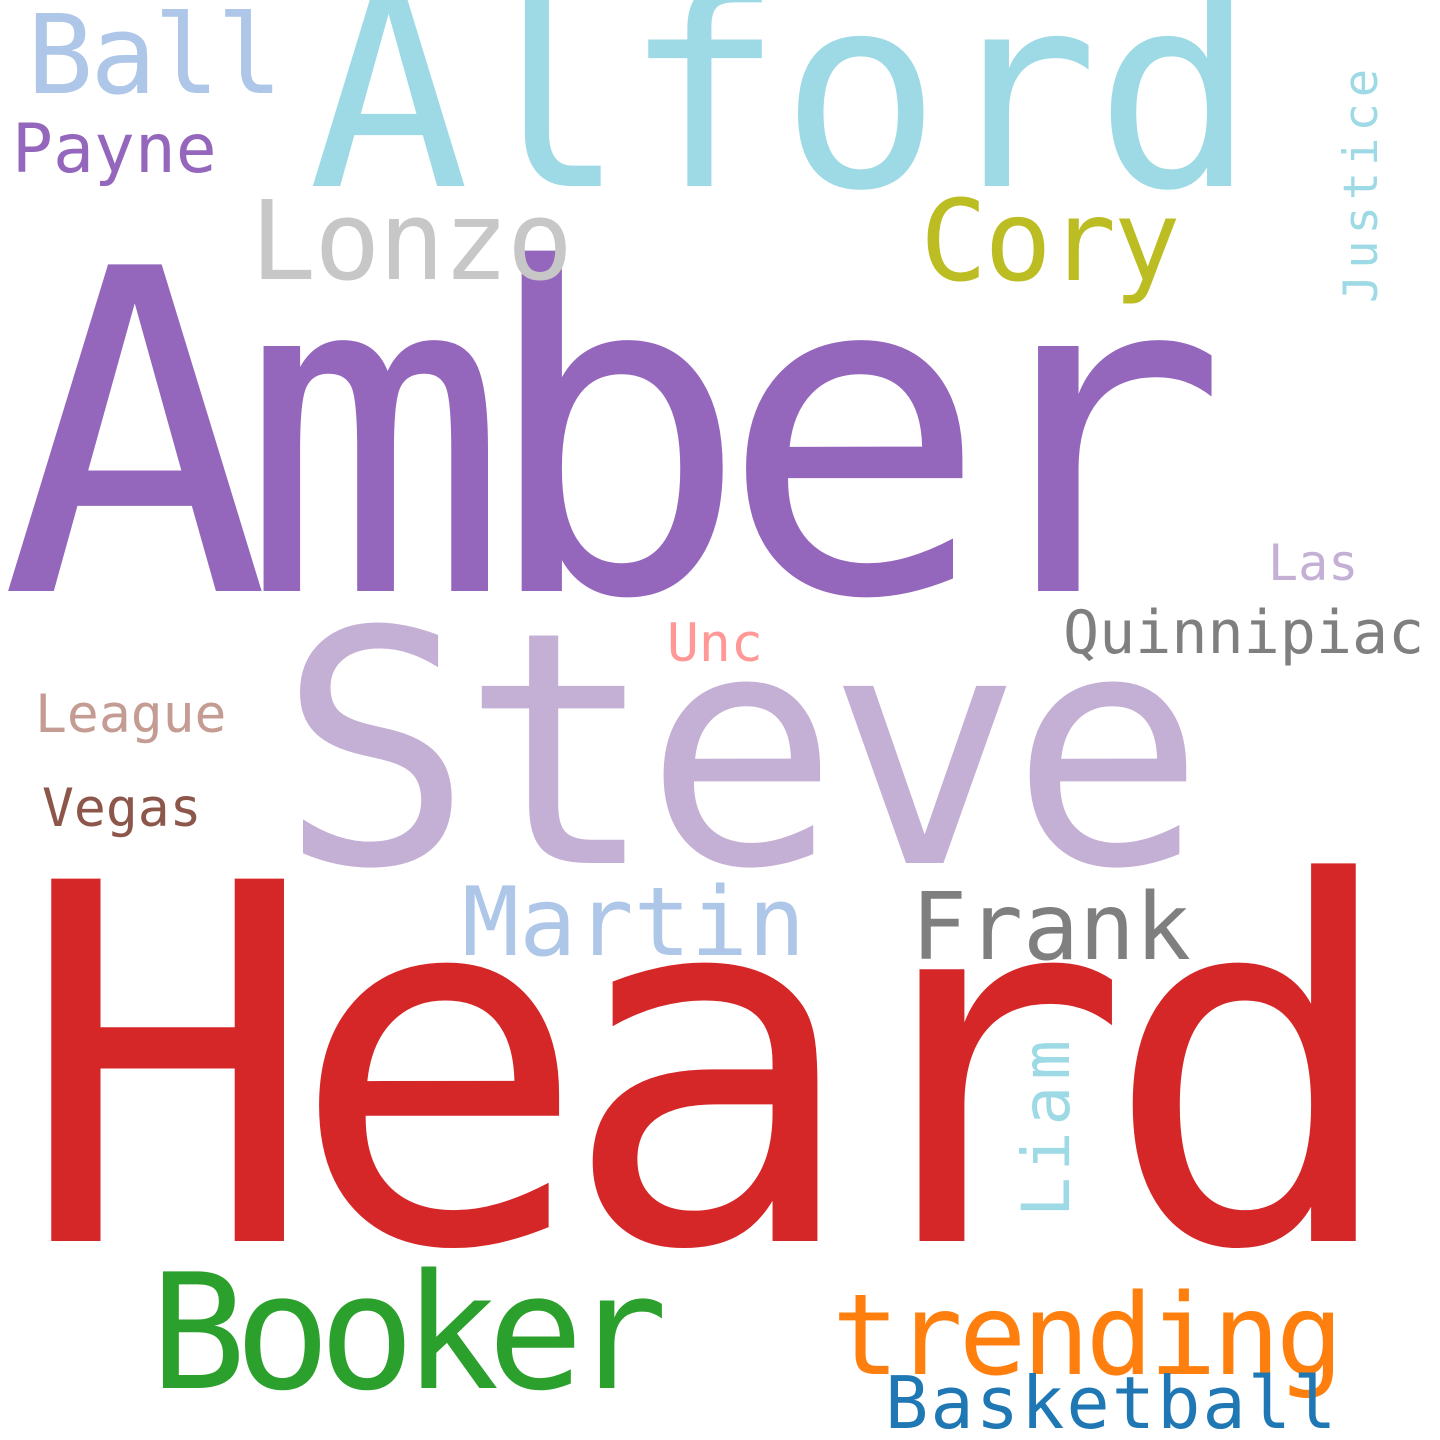 Image resolution: width=1440 pixels, height=1440 pixels. What do you see at coordinates (634, 923) in the screenshot?
I see `word-martin: Martin` at bounding box center [634, 923].